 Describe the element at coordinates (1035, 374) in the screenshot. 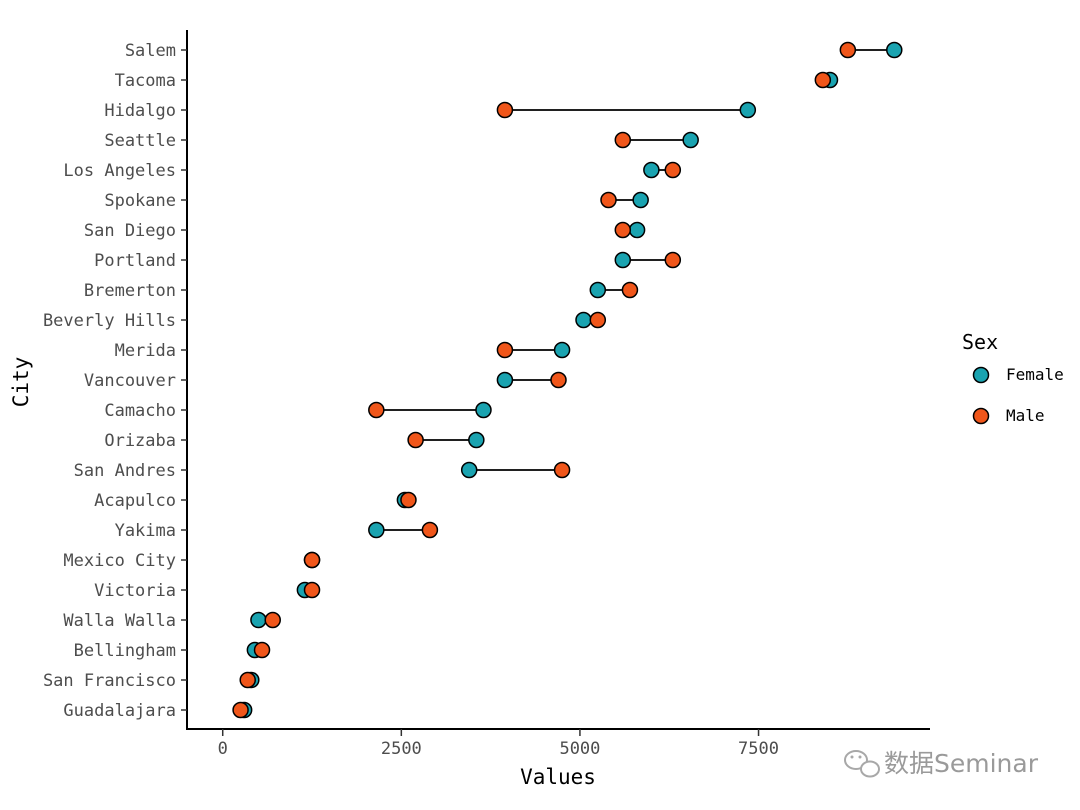

I see `legend-label-female: Female` at that location.